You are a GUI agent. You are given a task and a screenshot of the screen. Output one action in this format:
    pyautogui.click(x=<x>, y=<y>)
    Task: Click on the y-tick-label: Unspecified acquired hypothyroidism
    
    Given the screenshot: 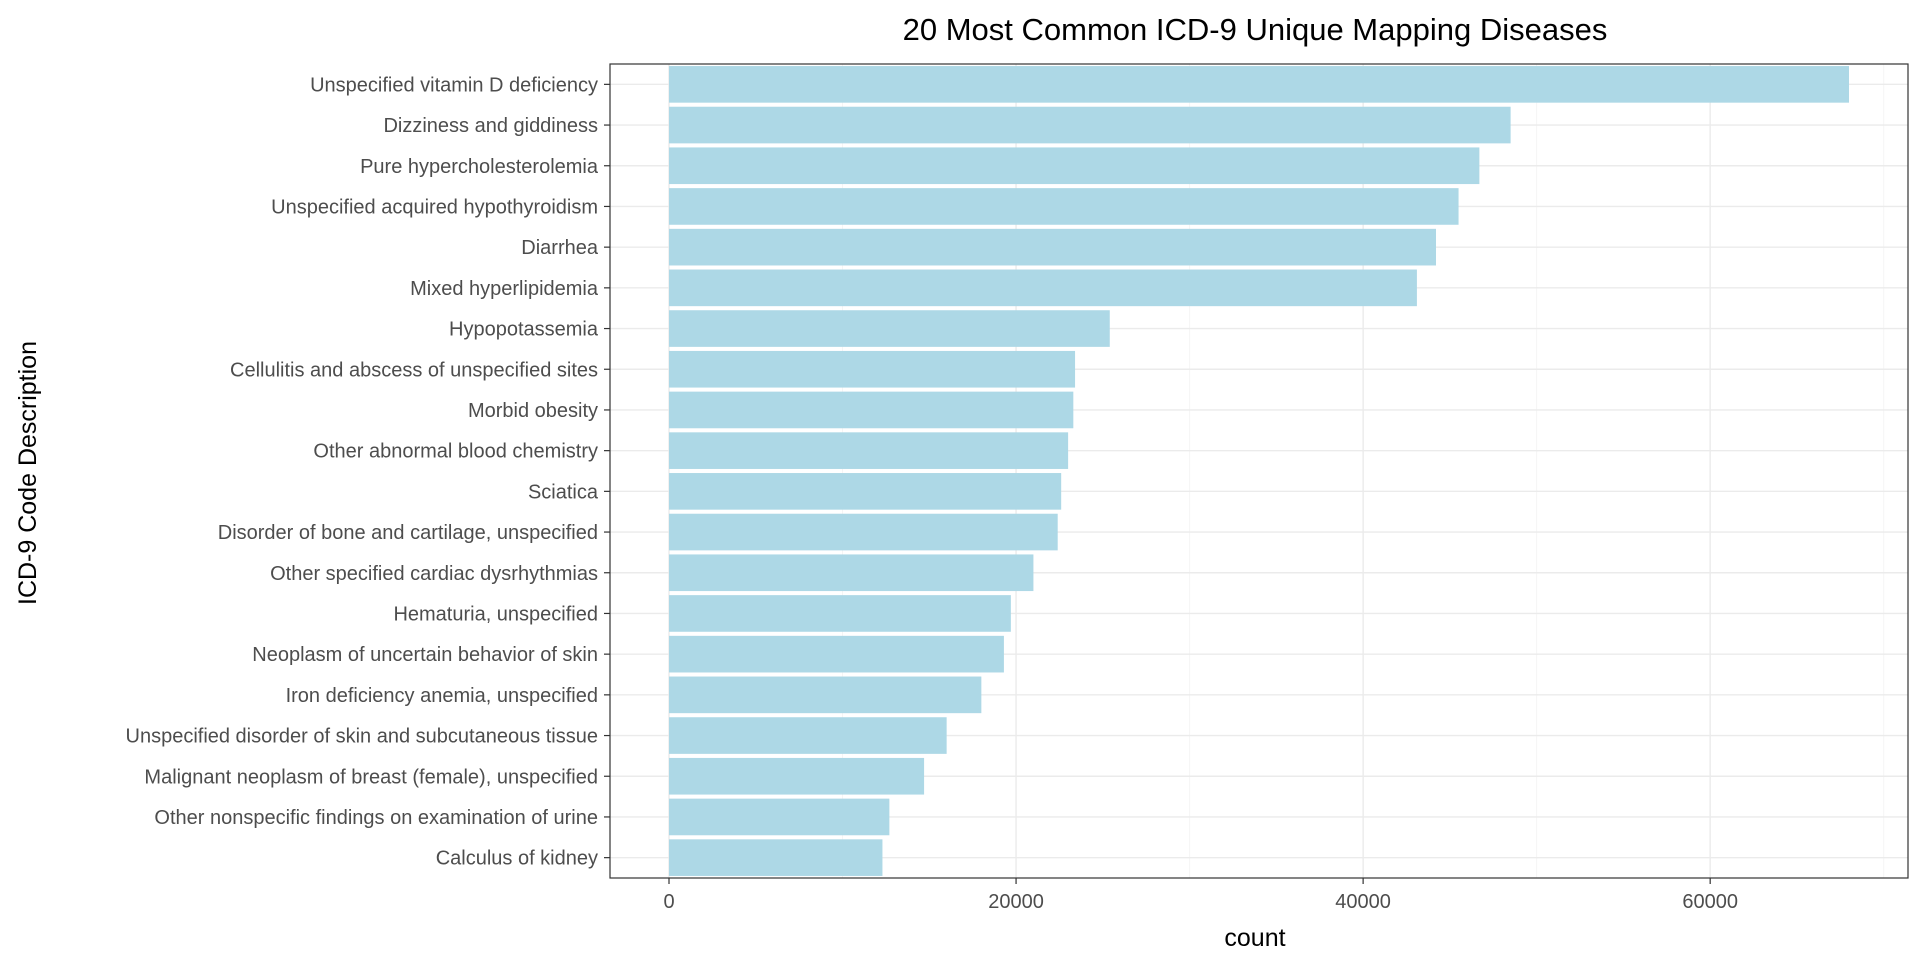 What is the action you would take?
    pyautogui.click(x=434, y=207)
    